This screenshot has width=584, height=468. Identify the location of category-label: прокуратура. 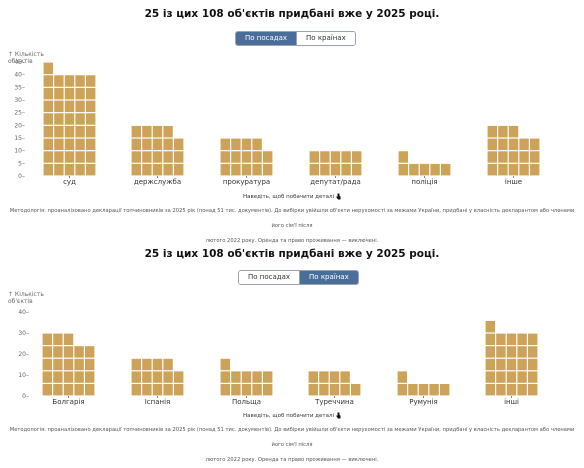
(246, 182).